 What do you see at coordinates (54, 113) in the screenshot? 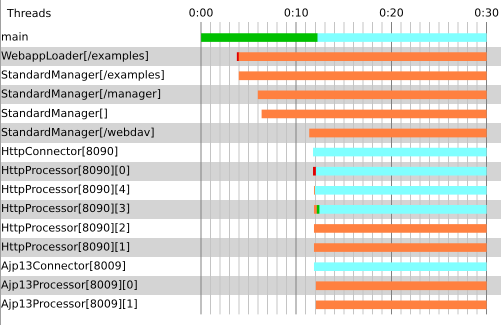
I see `y-tick-label: StandardManager[]` at bounding box center [54, 113].